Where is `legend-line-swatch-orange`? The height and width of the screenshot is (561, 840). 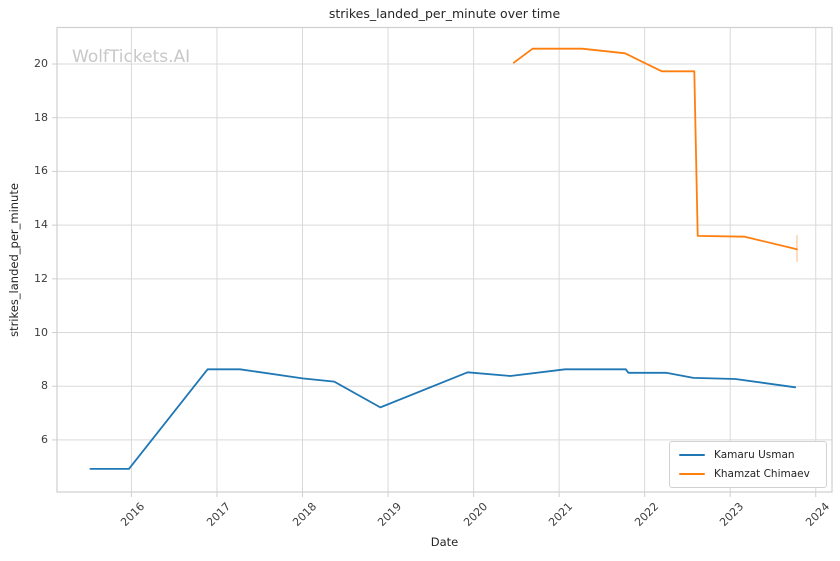 legend-line-swatch-orange is located at coordinates (692, 474).